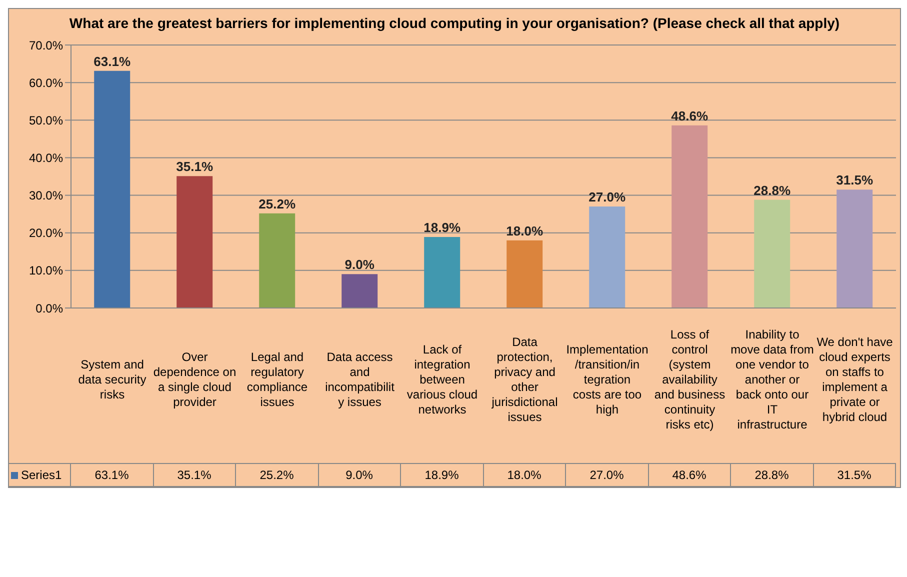  I want to click on data-label: 28.8%, so click(772, 475).